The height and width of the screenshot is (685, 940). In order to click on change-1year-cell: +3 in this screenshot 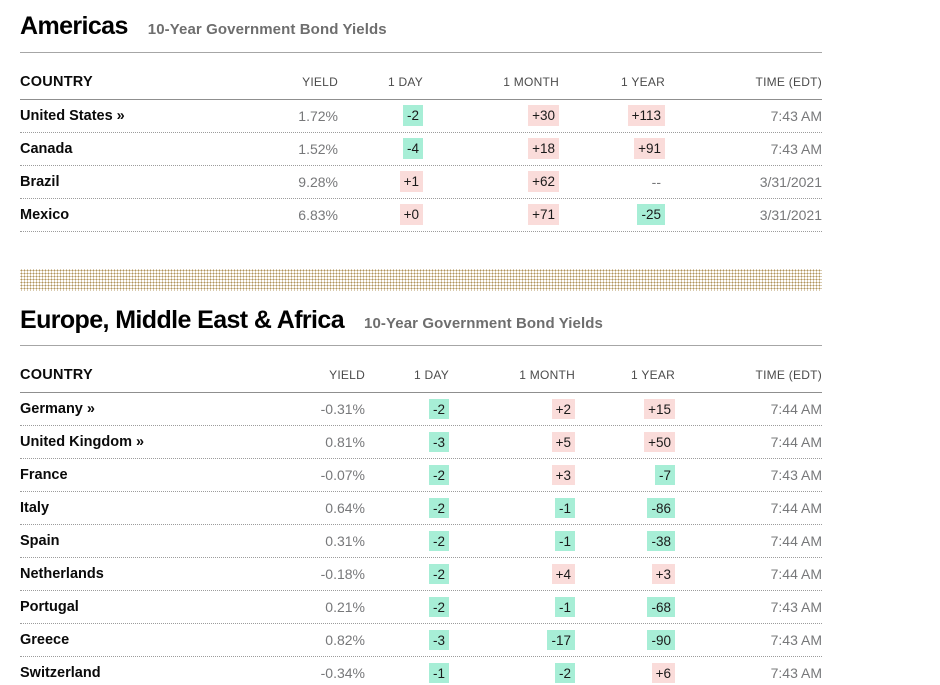, I will do `click(625, 574)`.